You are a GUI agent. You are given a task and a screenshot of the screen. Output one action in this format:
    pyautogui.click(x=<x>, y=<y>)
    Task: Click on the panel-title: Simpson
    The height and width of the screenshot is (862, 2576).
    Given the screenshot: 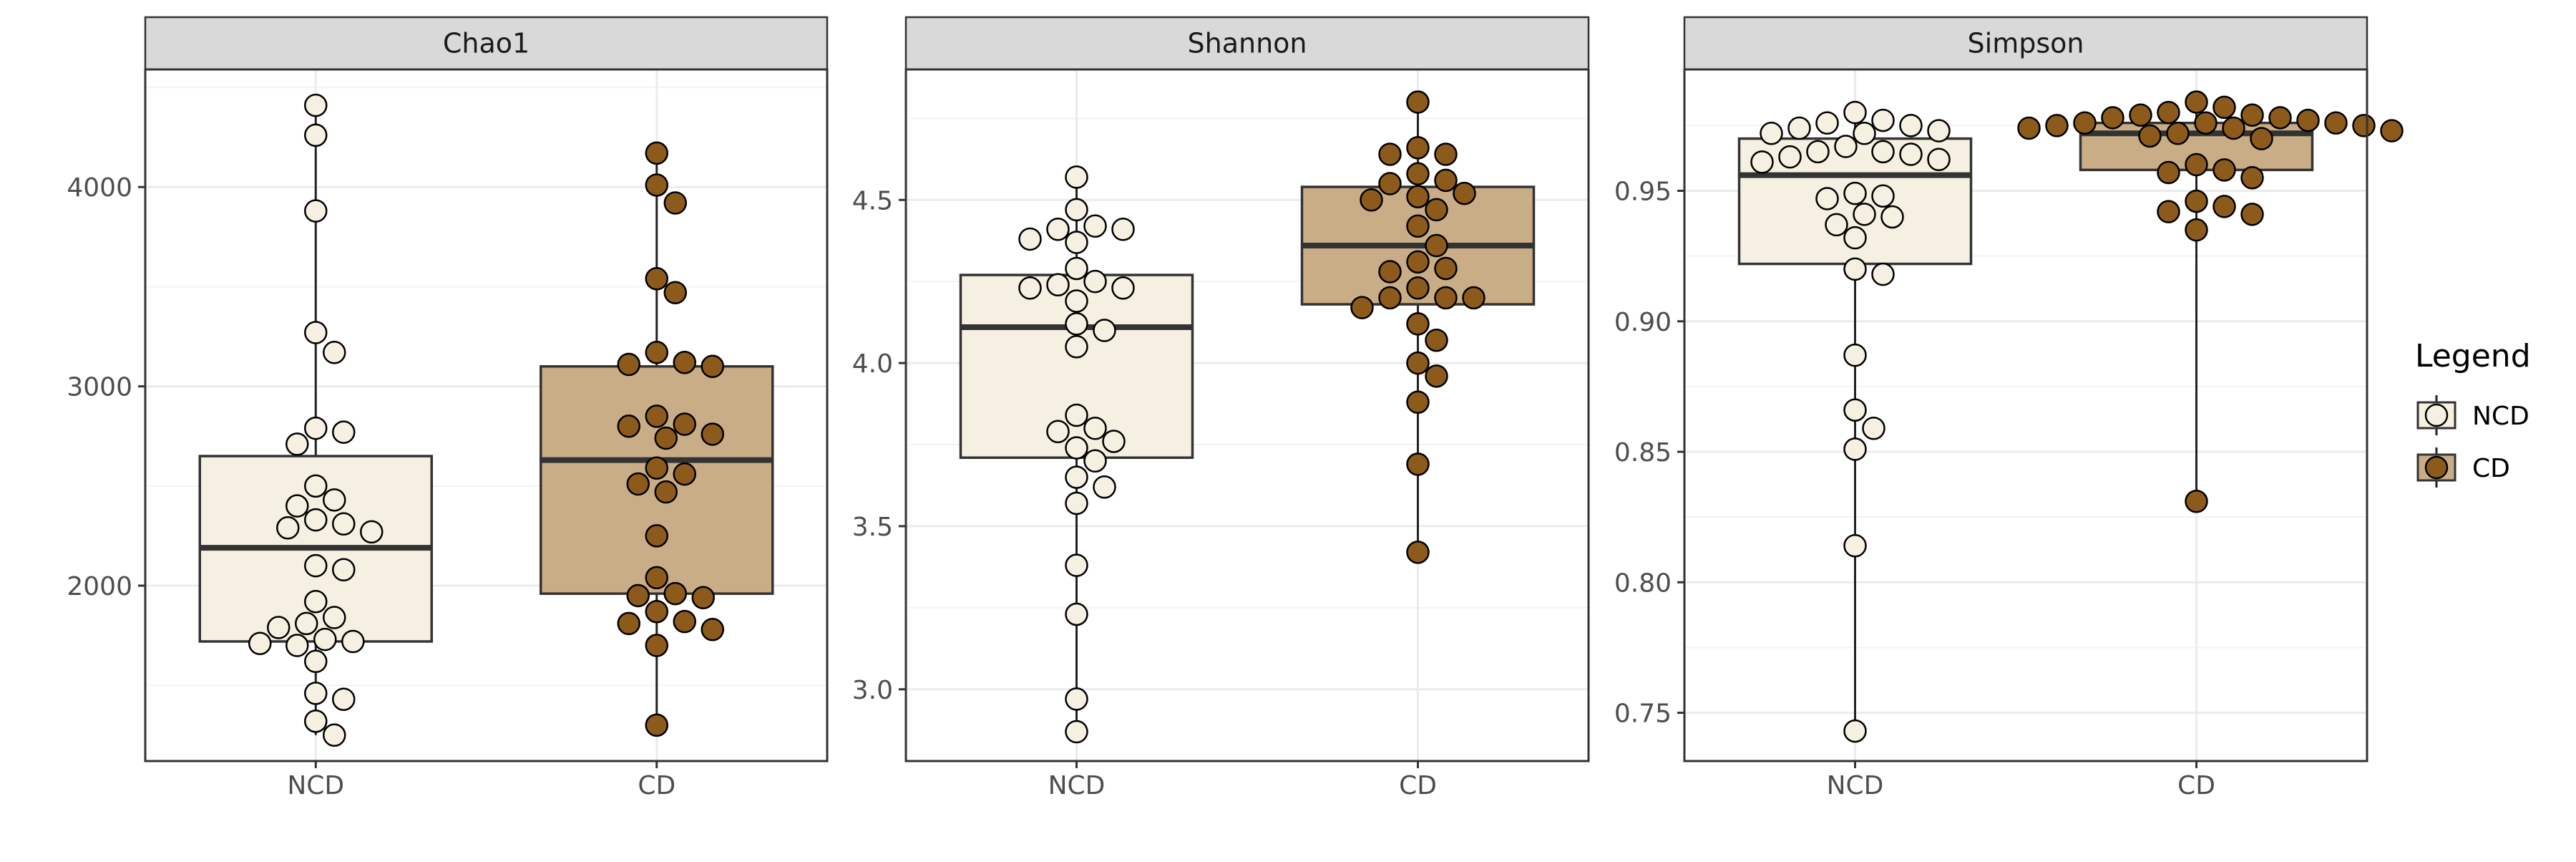 What is the action you would take?
    pyautogui.click(x=2026, y=43)
    